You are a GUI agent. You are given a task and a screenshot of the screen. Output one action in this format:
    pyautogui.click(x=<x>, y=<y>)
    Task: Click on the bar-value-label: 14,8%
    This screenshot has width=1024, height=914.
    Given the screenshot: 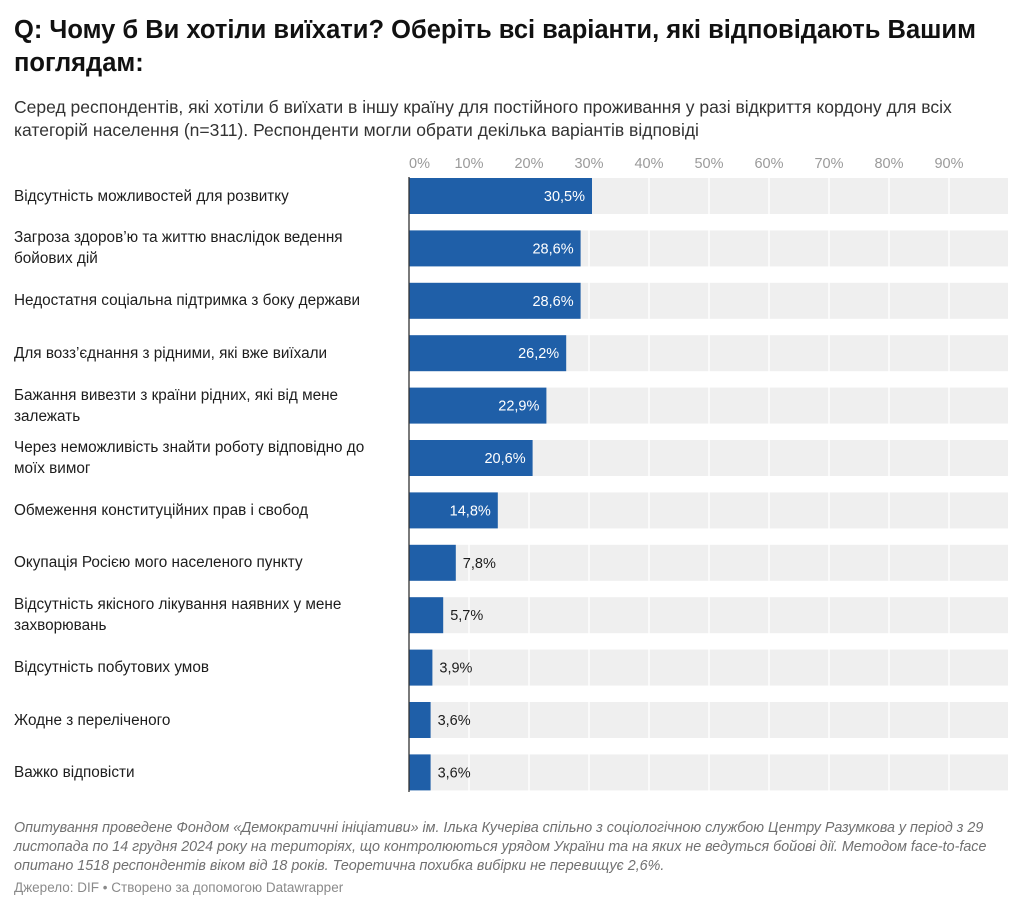 What is the action you would take?
    pyautogui.click(x=470, y=511)
    